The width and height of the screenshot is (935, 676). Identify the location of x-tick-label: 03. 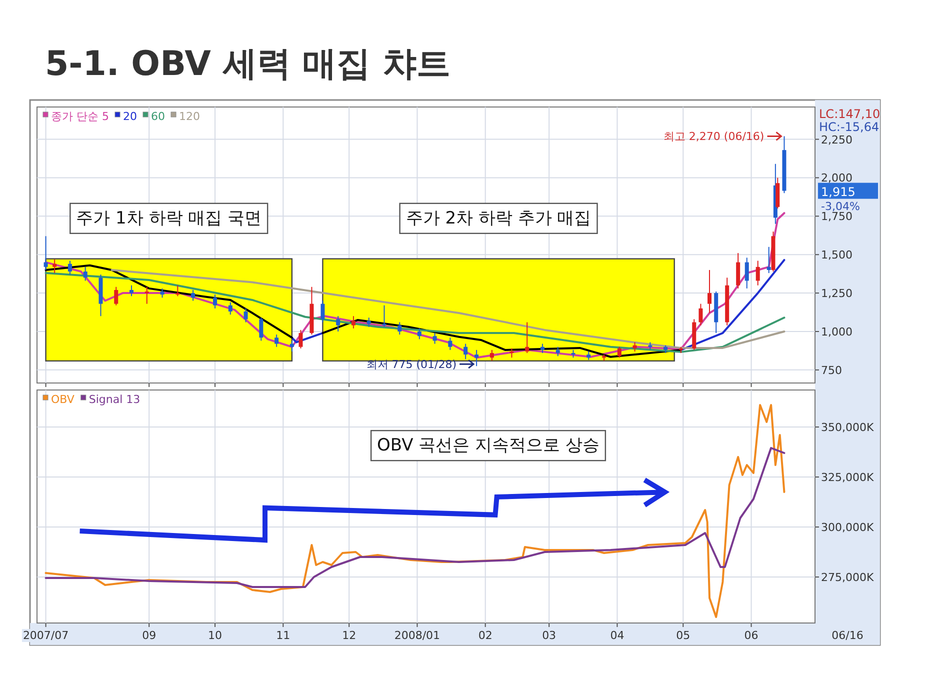
(549, 635).